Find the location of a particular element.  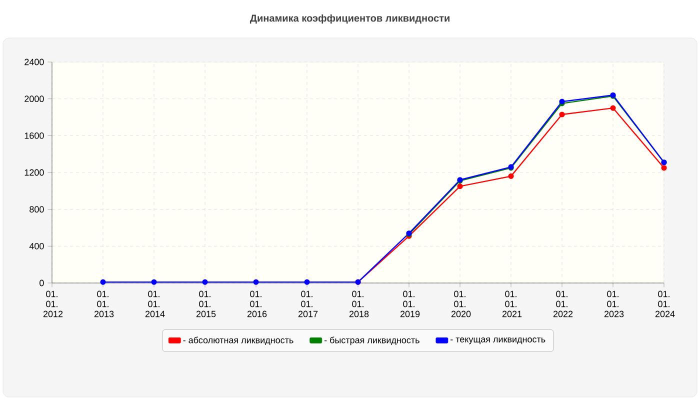

chart-title: Динамика коэффициентов ликвидности is located at coordinates (350, 19).